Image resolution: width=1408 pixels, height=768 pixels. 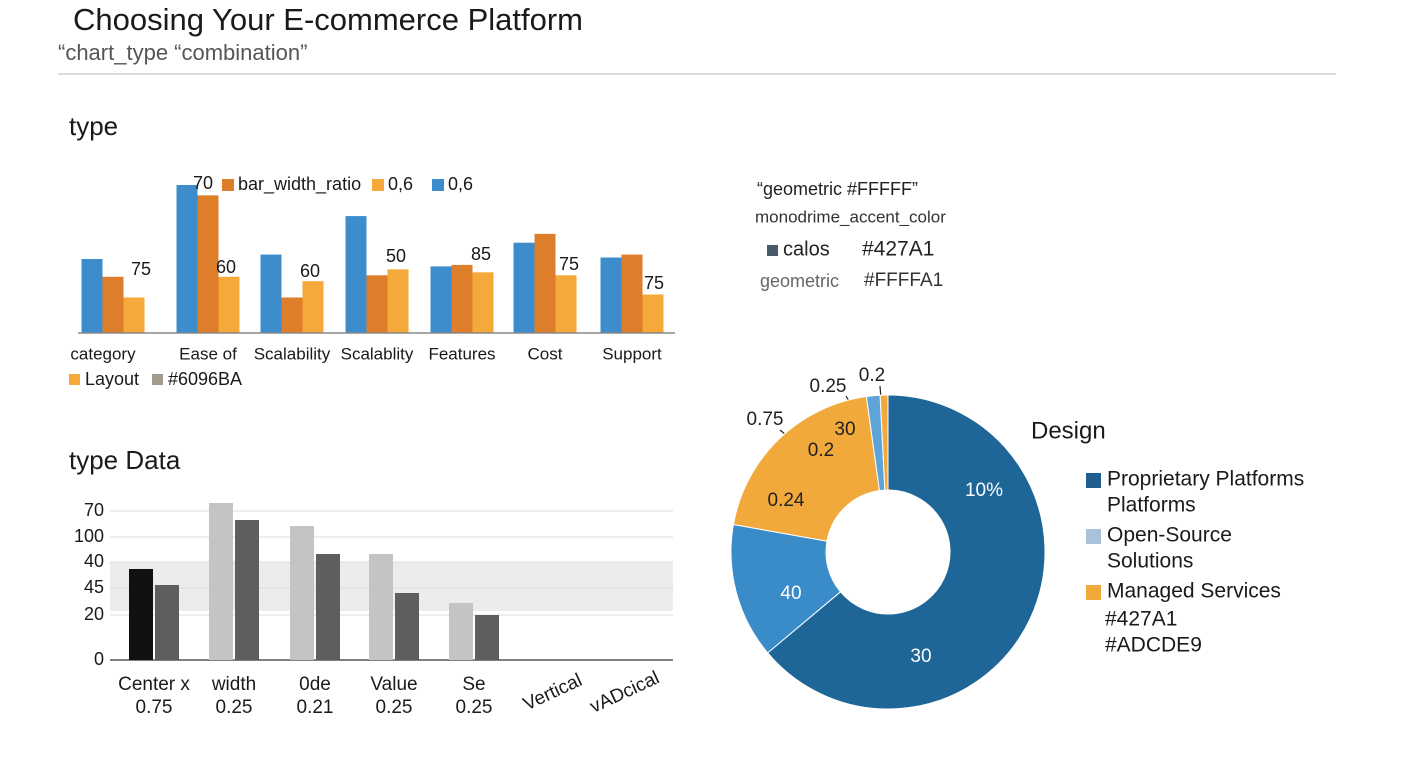 What do you see at coordinates (154, 684) in the screenshot?
I see `x-tick-label: Center x` at bounding box center [154, 684].